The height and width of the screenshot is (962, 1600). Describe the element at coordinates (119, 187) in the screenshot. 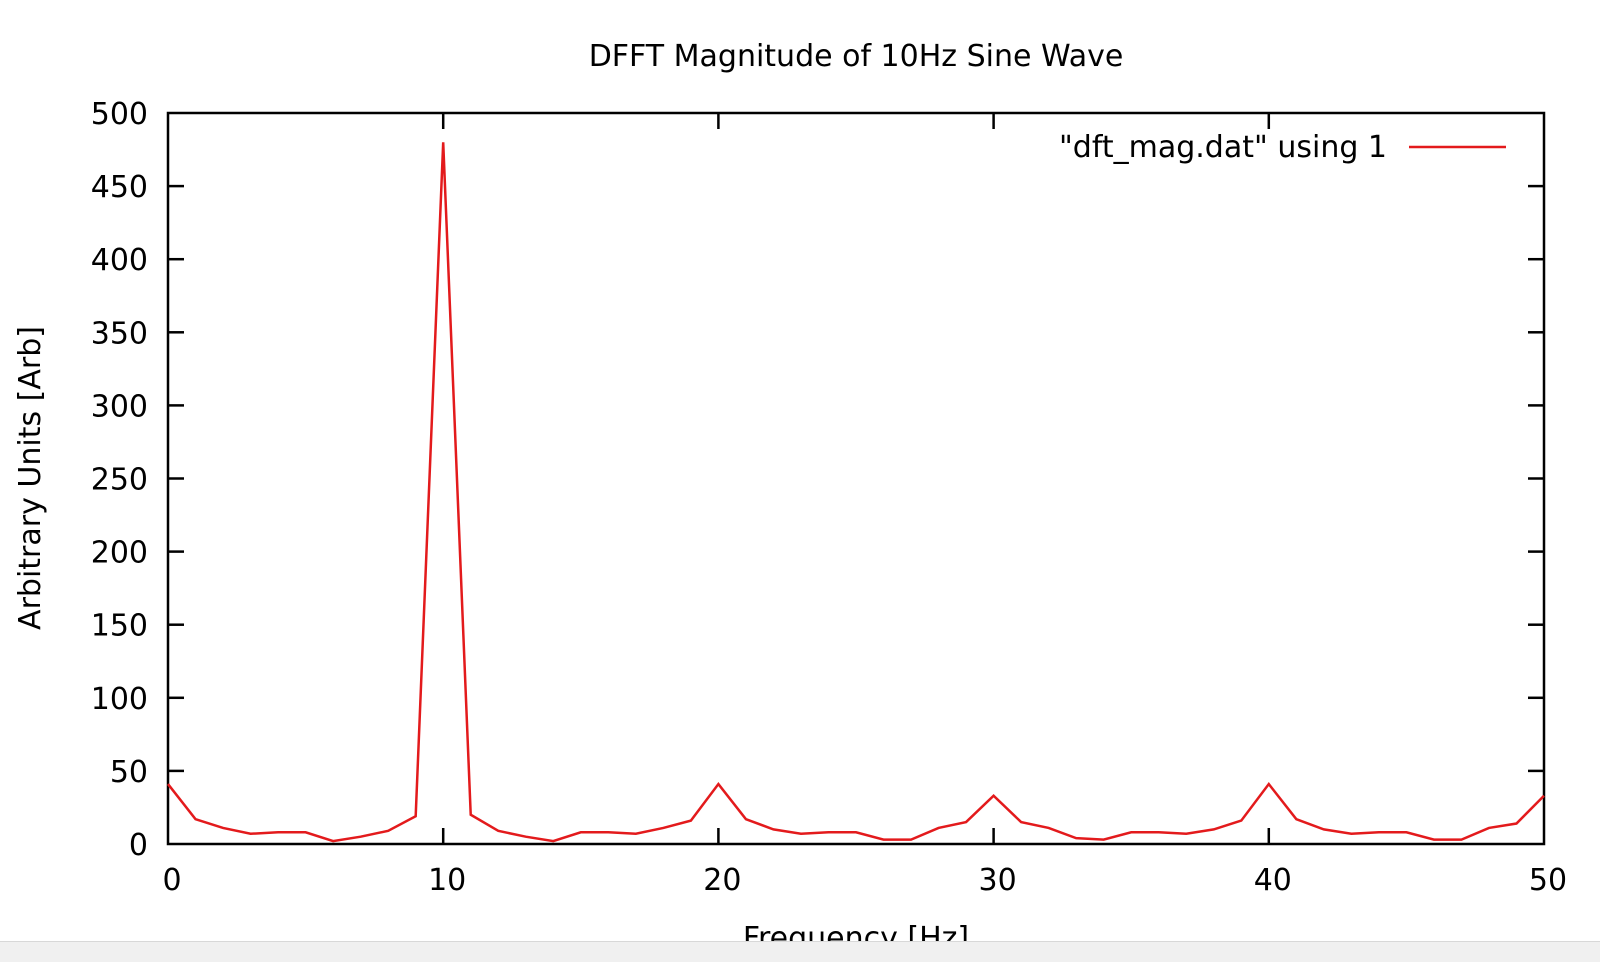

I see `y-tick-label: 450` at that location.